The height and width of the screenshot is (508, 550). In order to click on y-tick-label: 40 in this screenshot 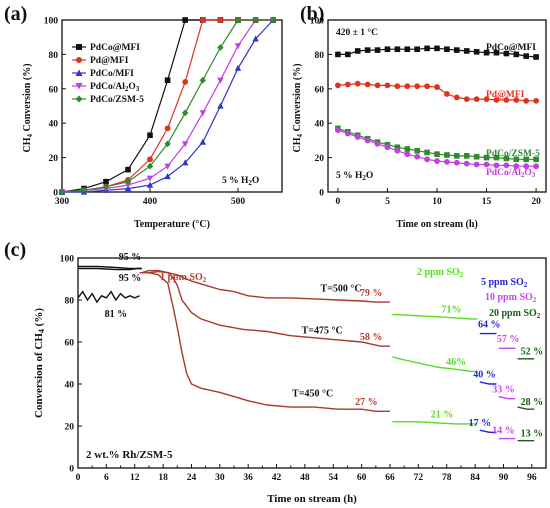, I will do `click(320, 125)`.